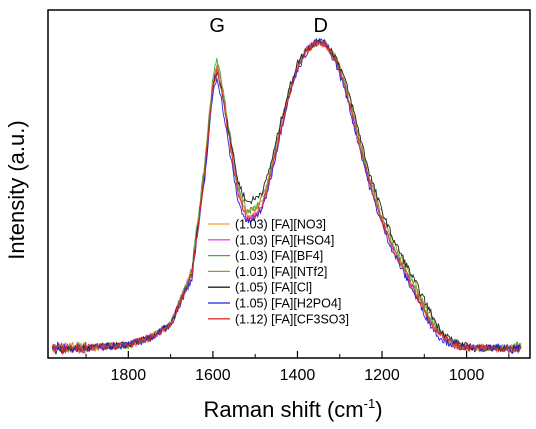 This screenshot has width=536, height=429. What do you see at coordinates (16, 189) in the screenshot?
I see `y-axis-title: Intensity (a.u.)` at bounding box center [16, 189].